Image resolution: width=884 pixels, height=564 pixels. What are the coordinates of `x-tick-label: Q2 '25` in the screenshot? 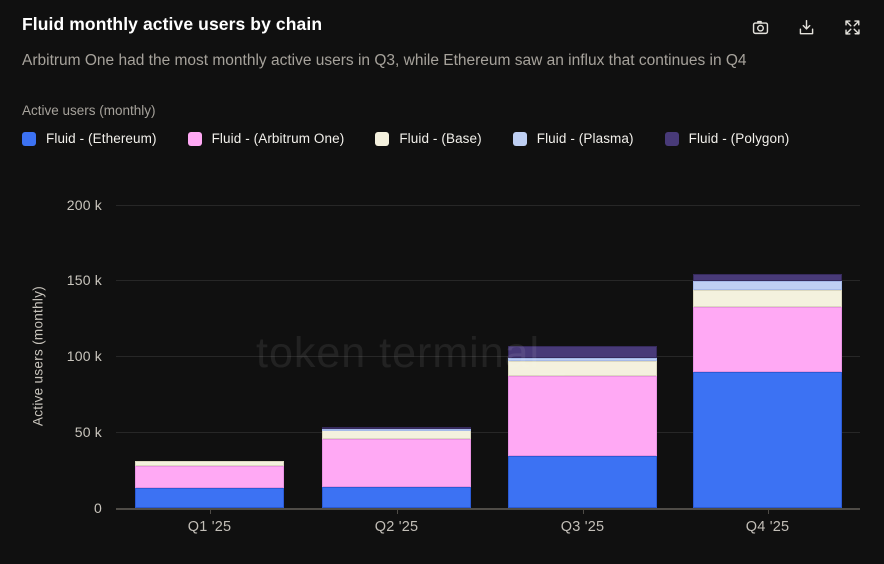 It's located at (396, 527).